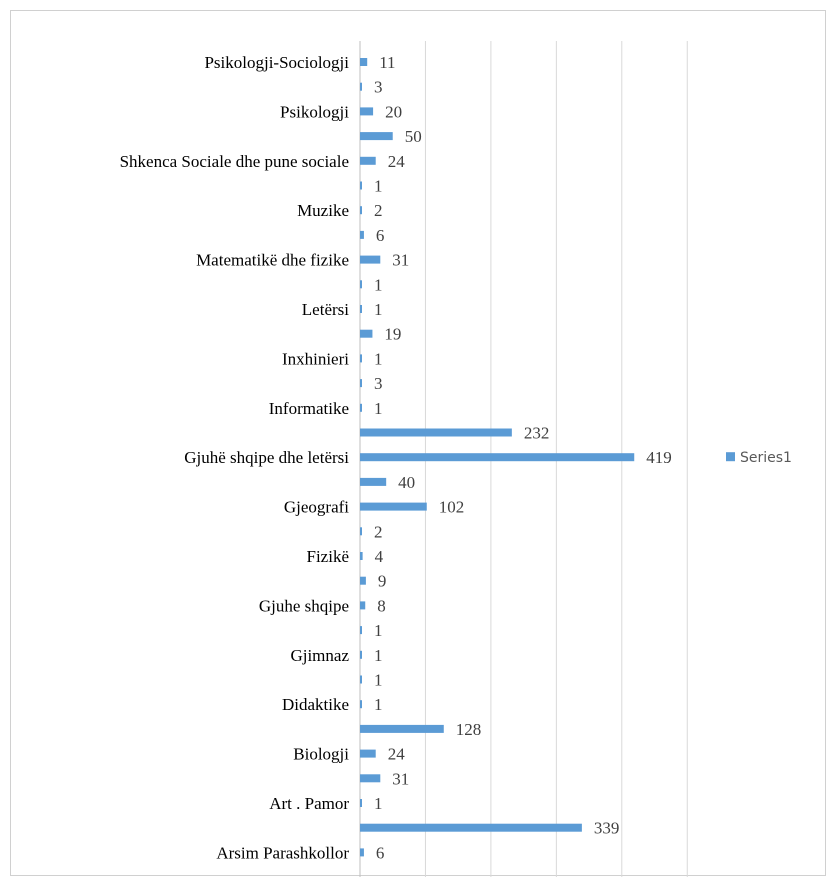 Image resolution: width=829 pixels, height=884 pixels. What do you see at coordinates (276, 62) in the screenshot?
I see `category-label: Psikologji-Sociologji` at bounding box center [276, 62].